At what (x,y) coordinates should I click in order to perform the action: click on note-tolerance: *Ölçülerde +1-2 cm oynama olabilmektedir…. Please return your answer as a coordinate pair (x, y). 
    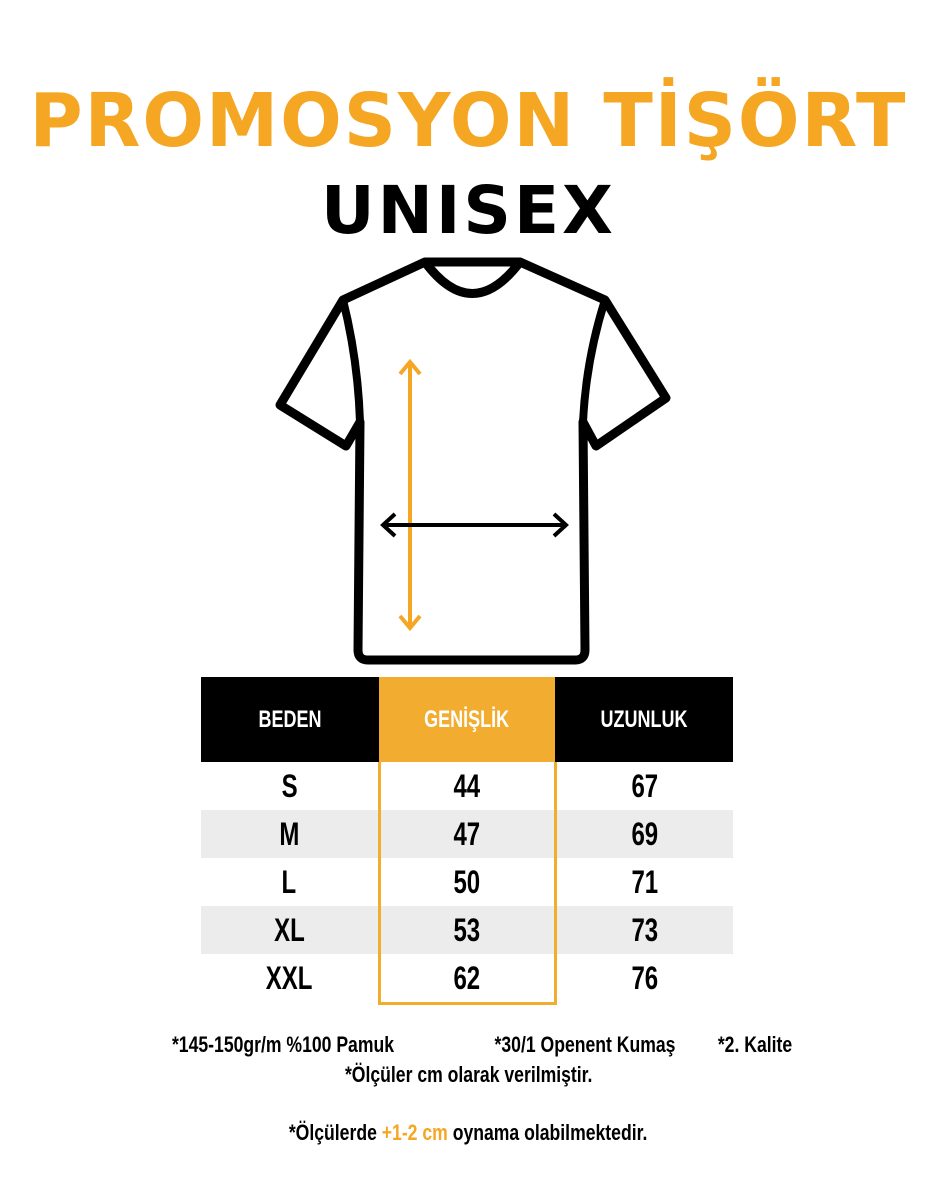
    Looking at the image, I should click on (468, 1132).